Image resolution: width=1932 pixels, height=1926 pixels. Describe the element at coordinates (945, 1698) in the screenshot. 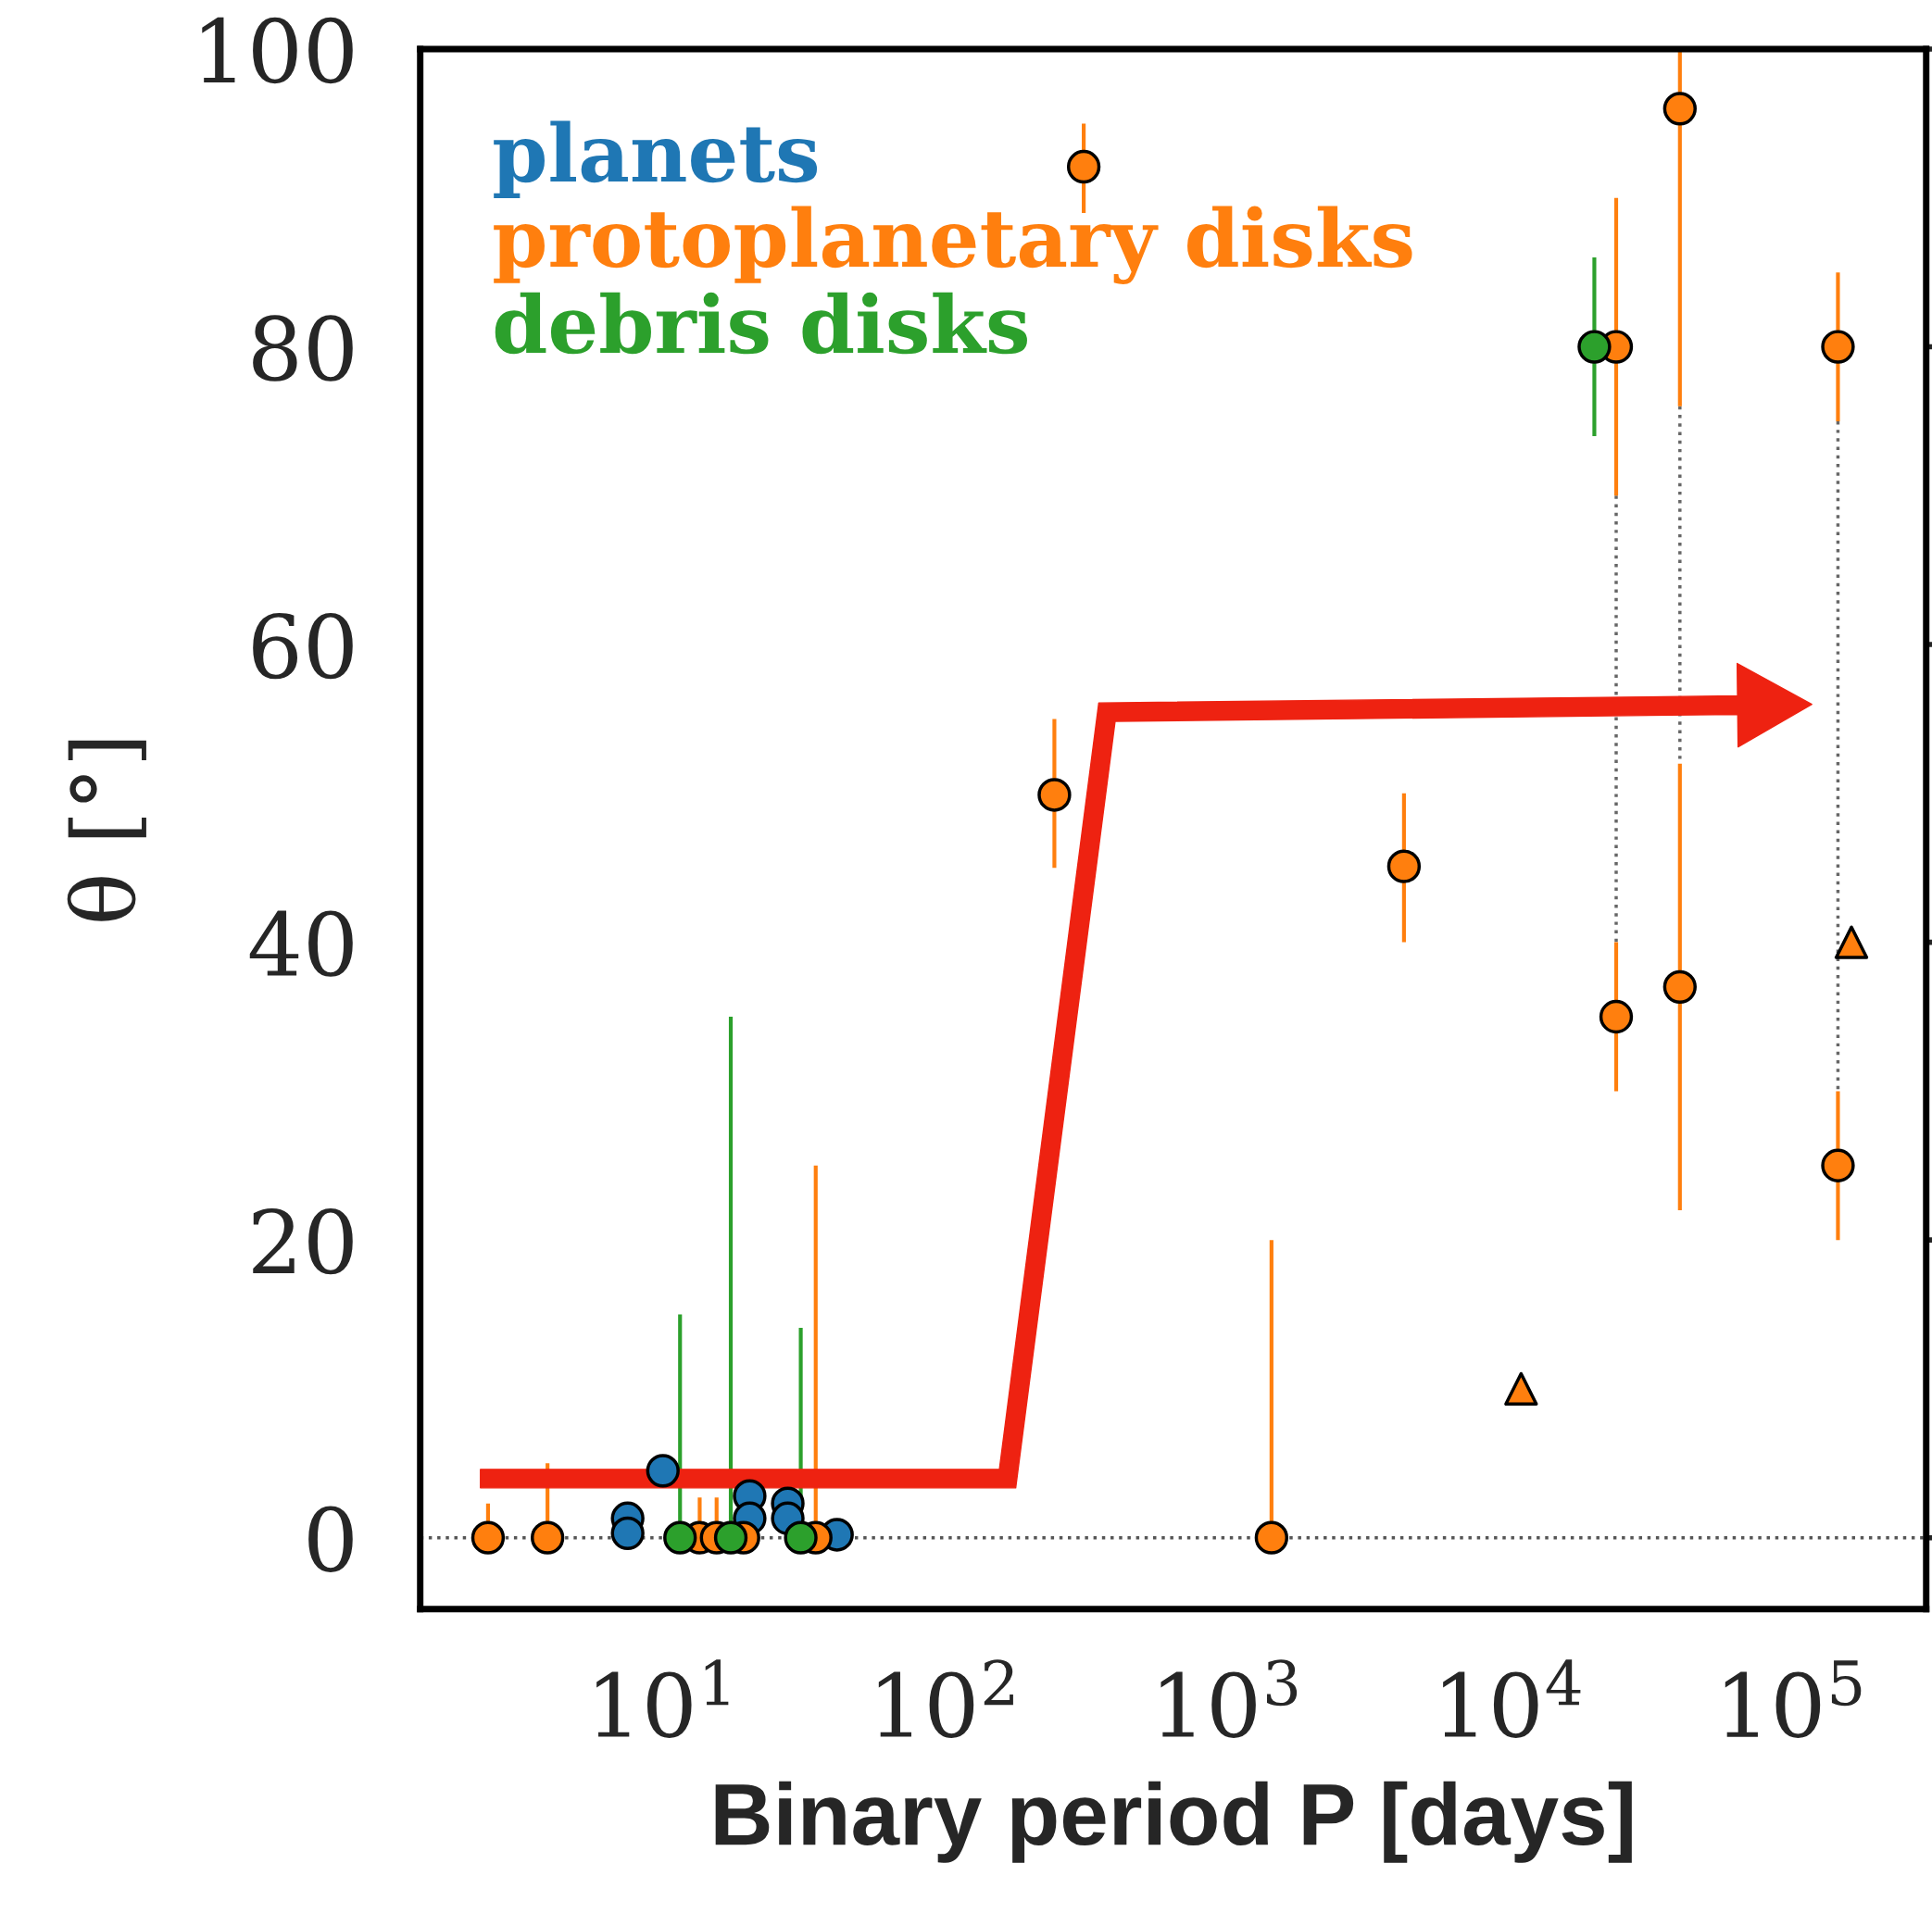

I see `x-tick-label: 10$^{2}$` at that location.